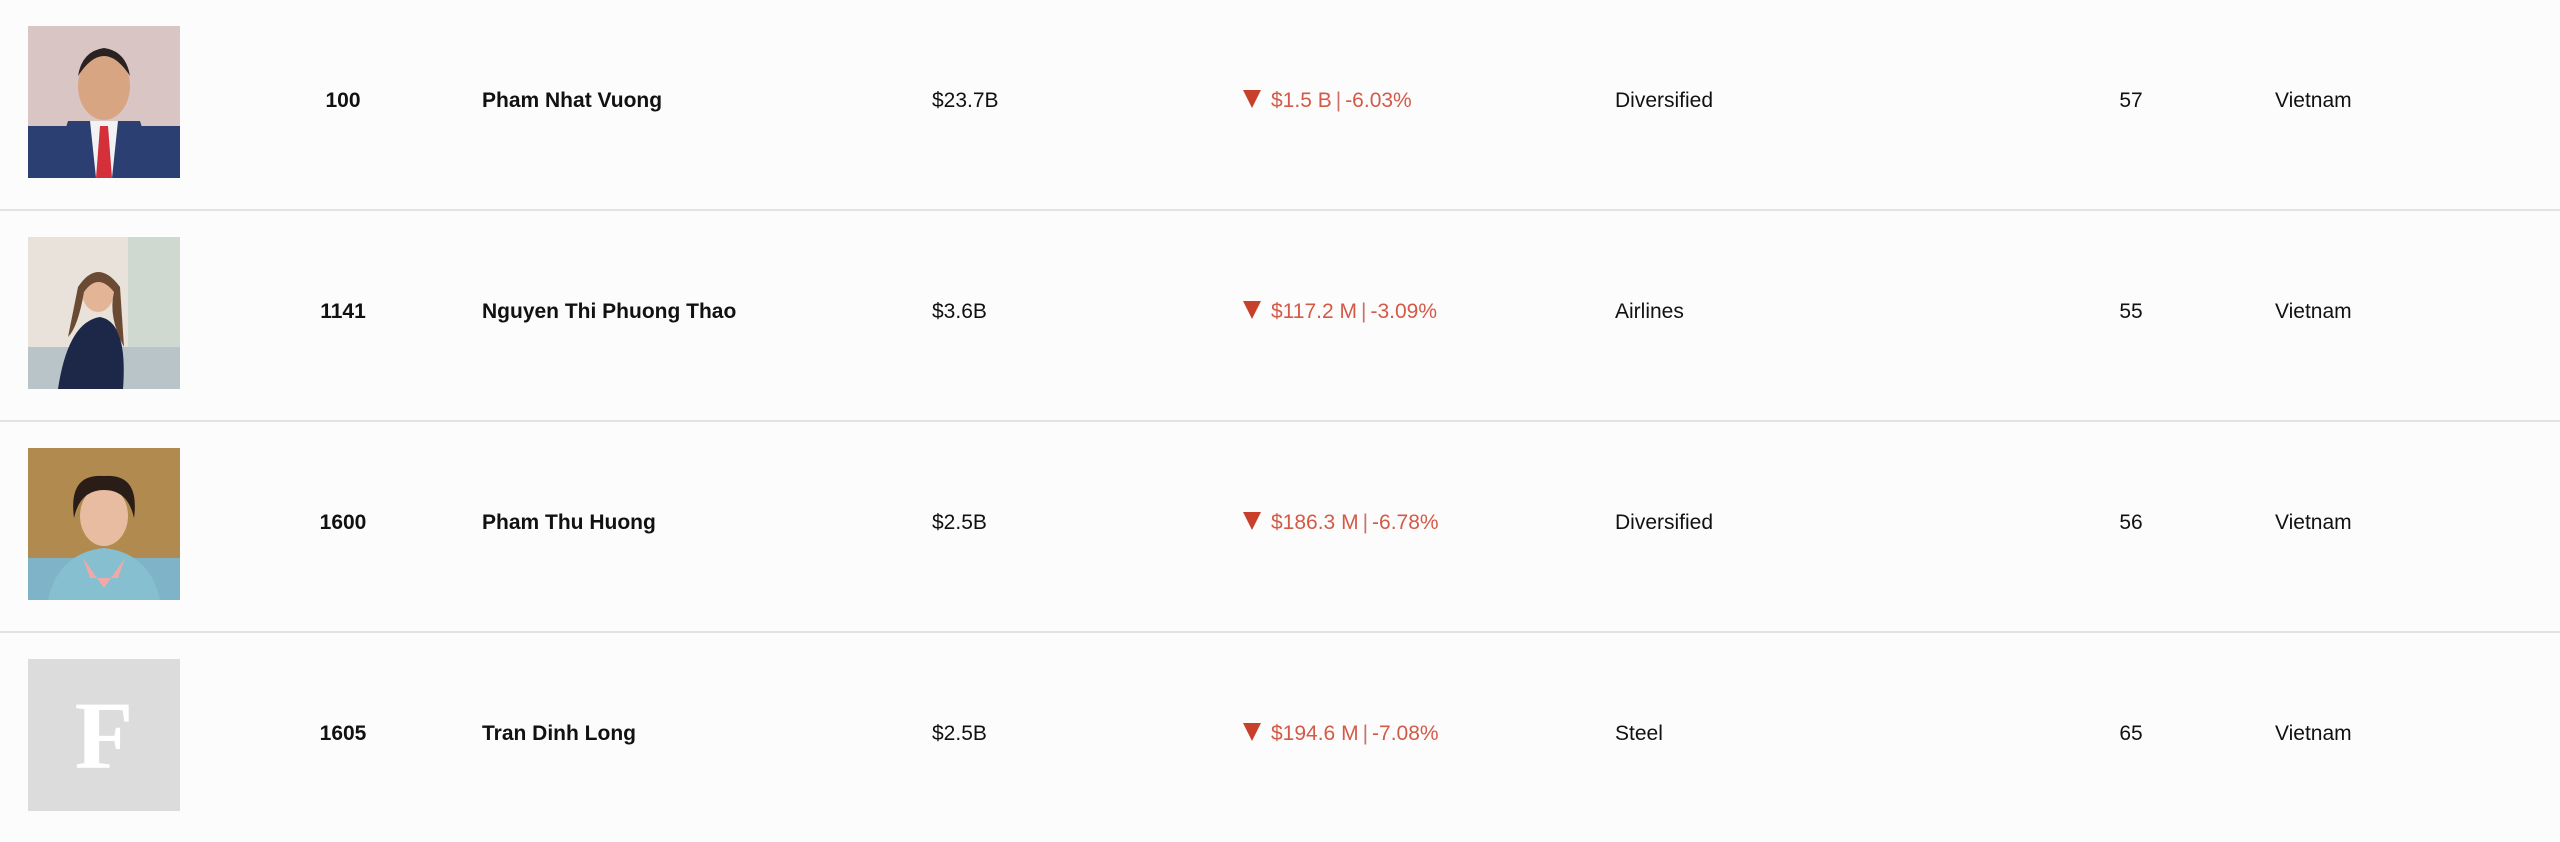  I want to click on worth-change: $117.2 M | -3.09%, so click(1340, 312).